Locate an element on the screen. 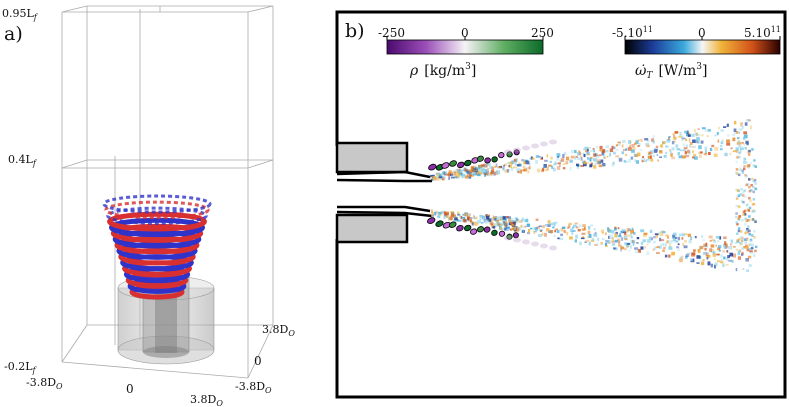  omega-min-label: -5.1011 is located at coordinates (632, 32).